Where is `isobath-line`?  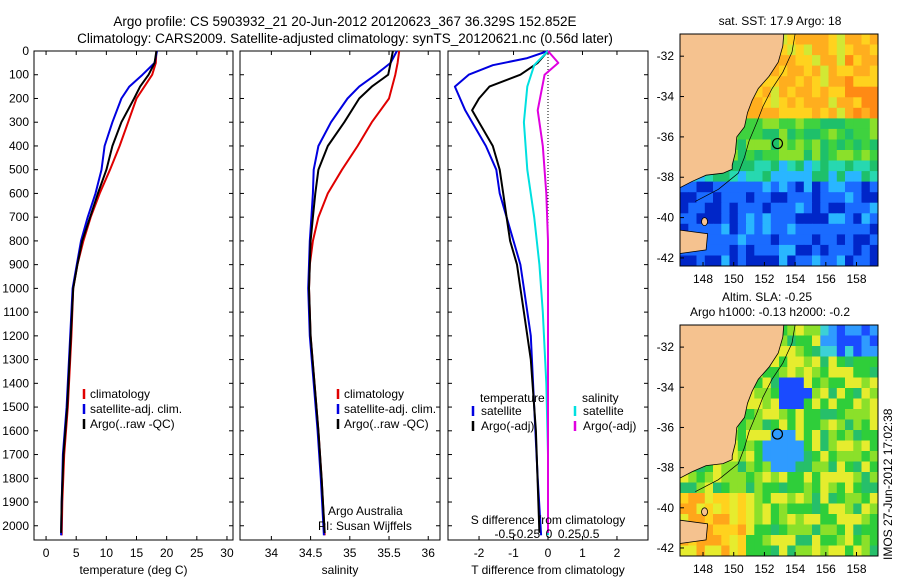
isobath-line is located at coordinates (745, 118).